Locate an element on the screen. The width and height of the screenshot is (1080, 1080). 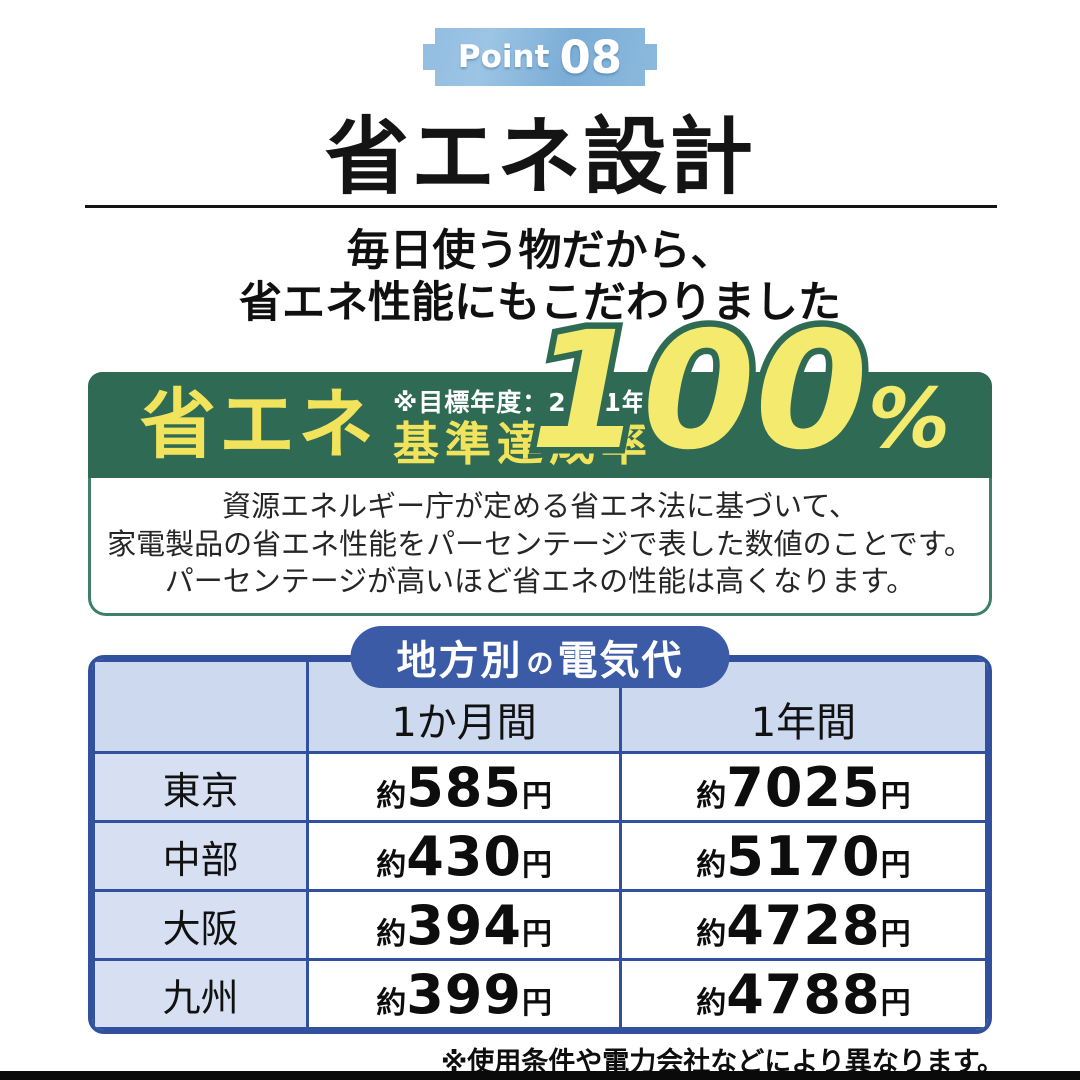
month-cost-cell: 約394円 is located at coordinates (464, 925).